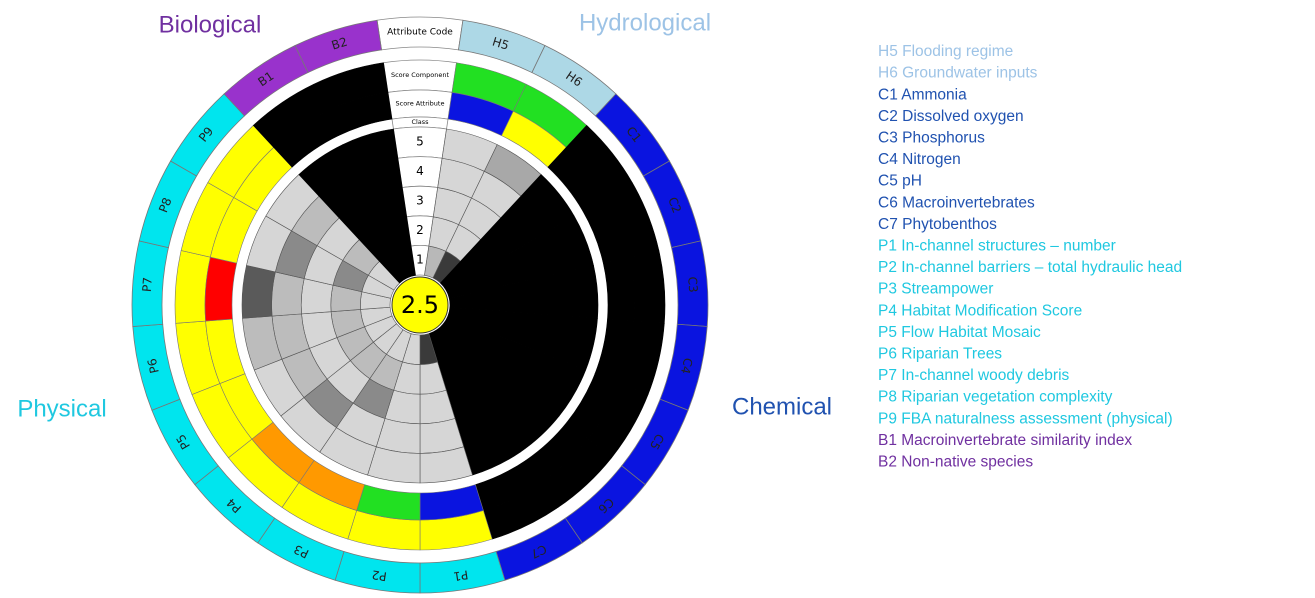 This screenshot has width=1315, height=598. I want to click on attribute-code: C2, so click(674, 205).